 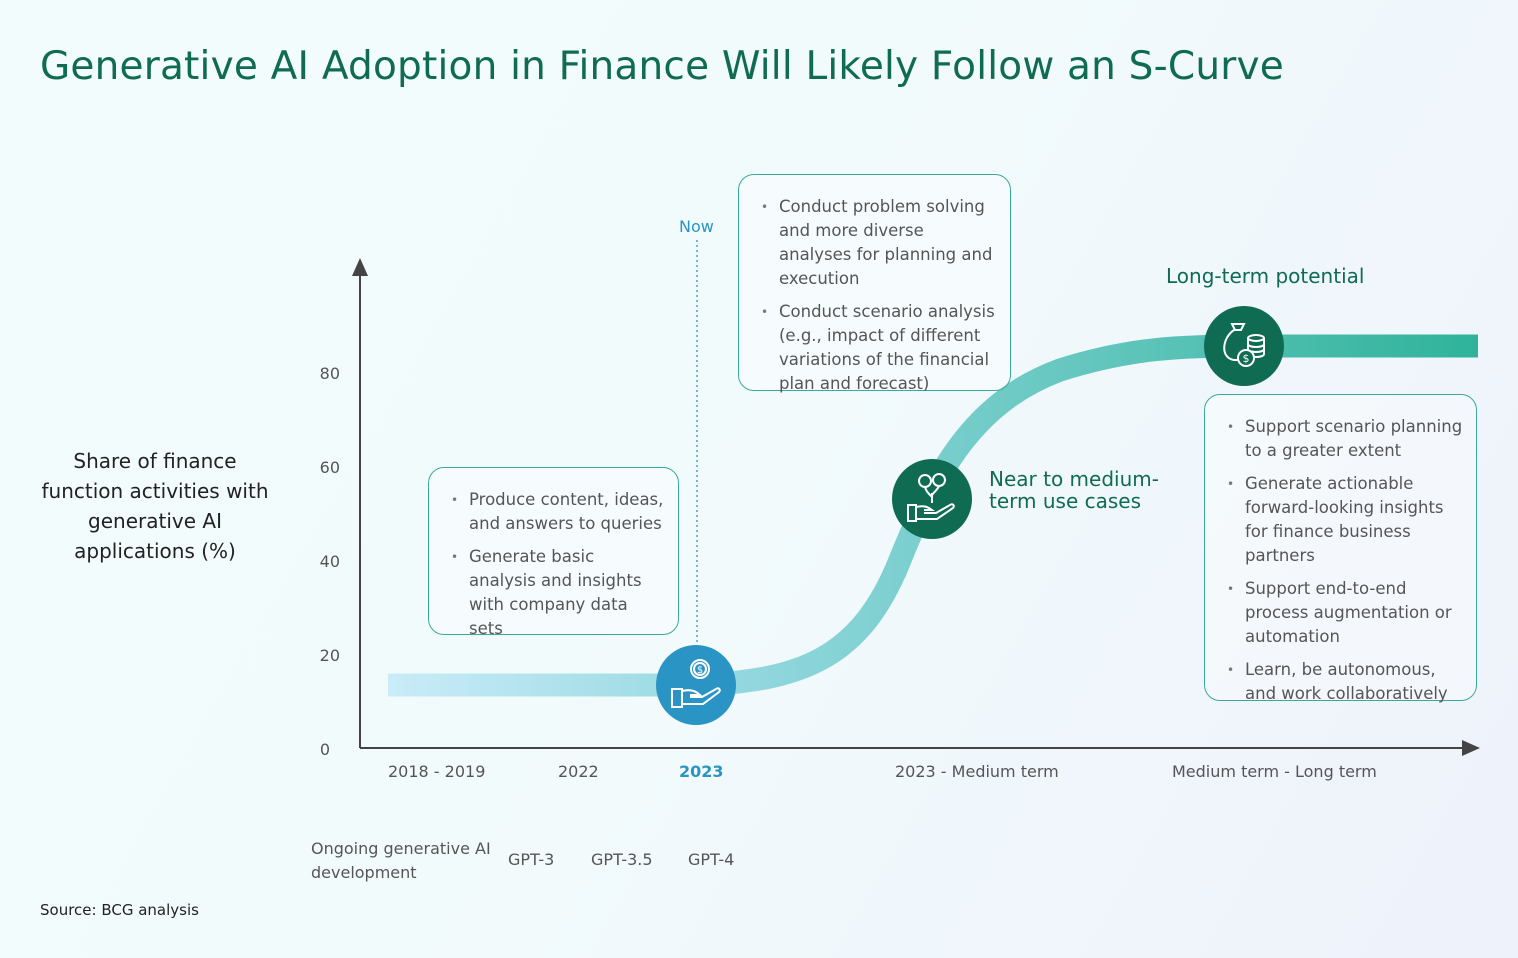 I want to click on x-tick: Medium term - Long term, so click(x=1274, y=771).